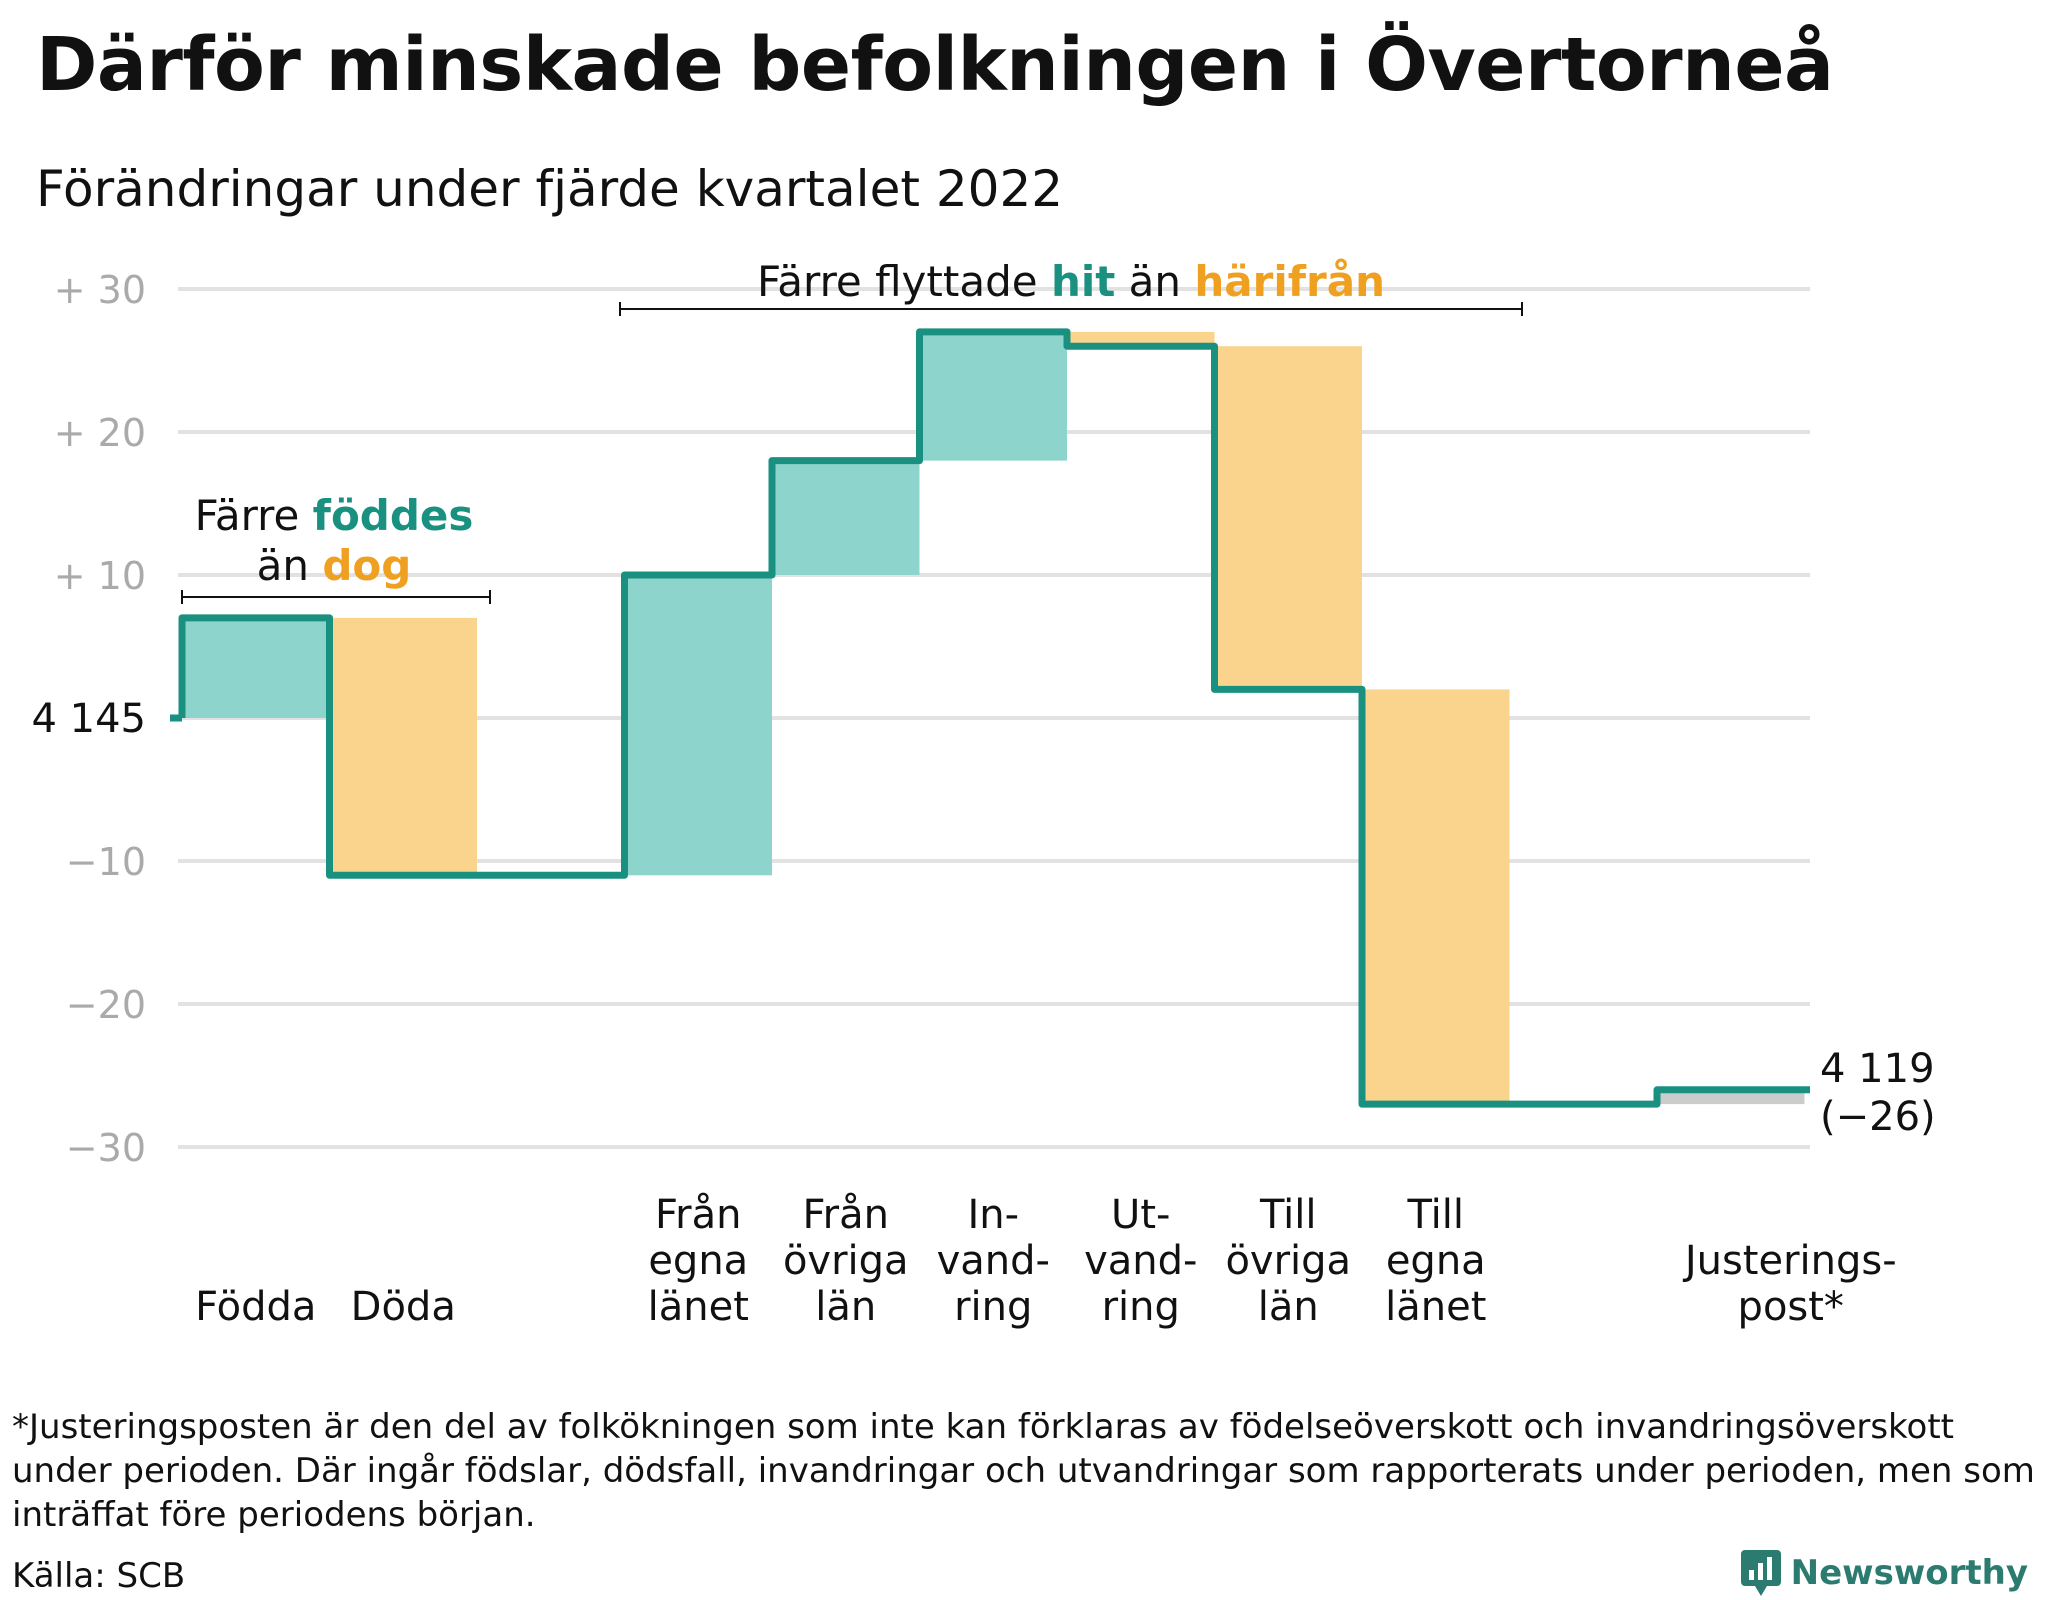  I want to click on brand-name: Newsworthy, so click(1909, 1573).